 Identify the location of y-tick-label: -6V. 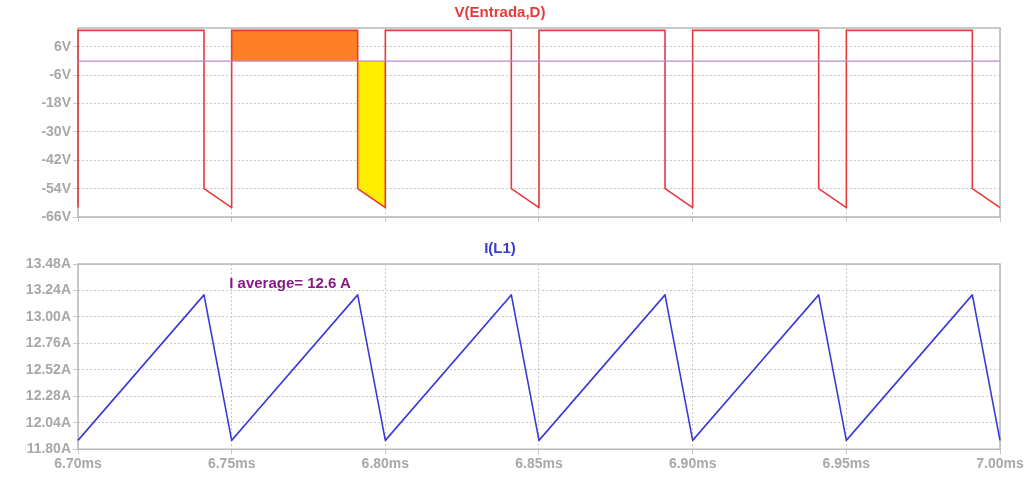
(60, 74).